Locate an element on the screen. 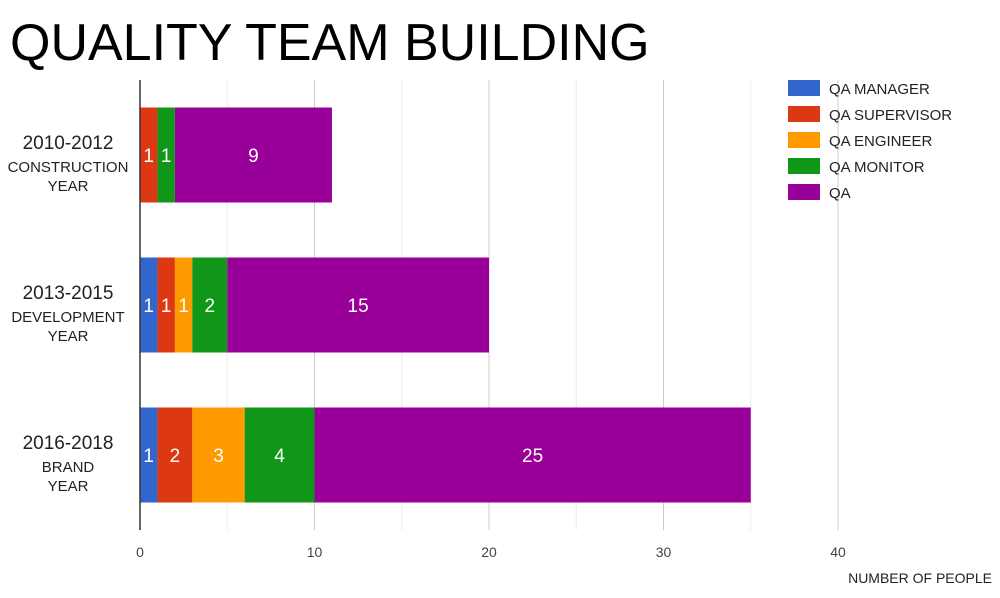 The width and height of the screenshot is (1000, 598). data-label: 4 is located at coordinates (279, 456).